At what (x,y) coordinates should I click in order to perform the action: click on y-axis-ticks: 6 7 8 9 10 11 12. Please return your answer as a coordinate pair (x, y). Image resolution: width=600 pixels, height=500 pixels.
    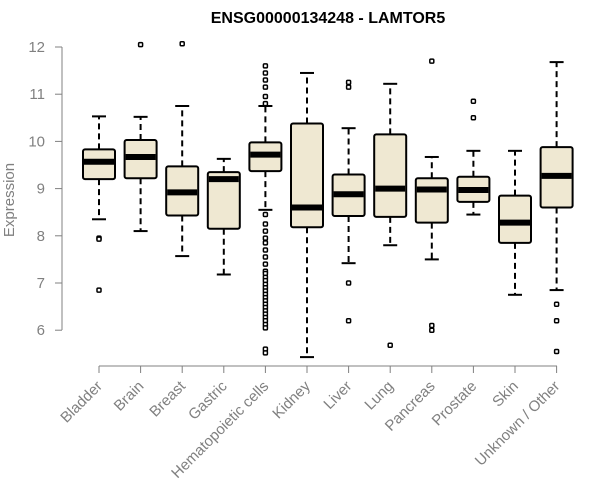
    Looking at the image, I should click on (45, 189).